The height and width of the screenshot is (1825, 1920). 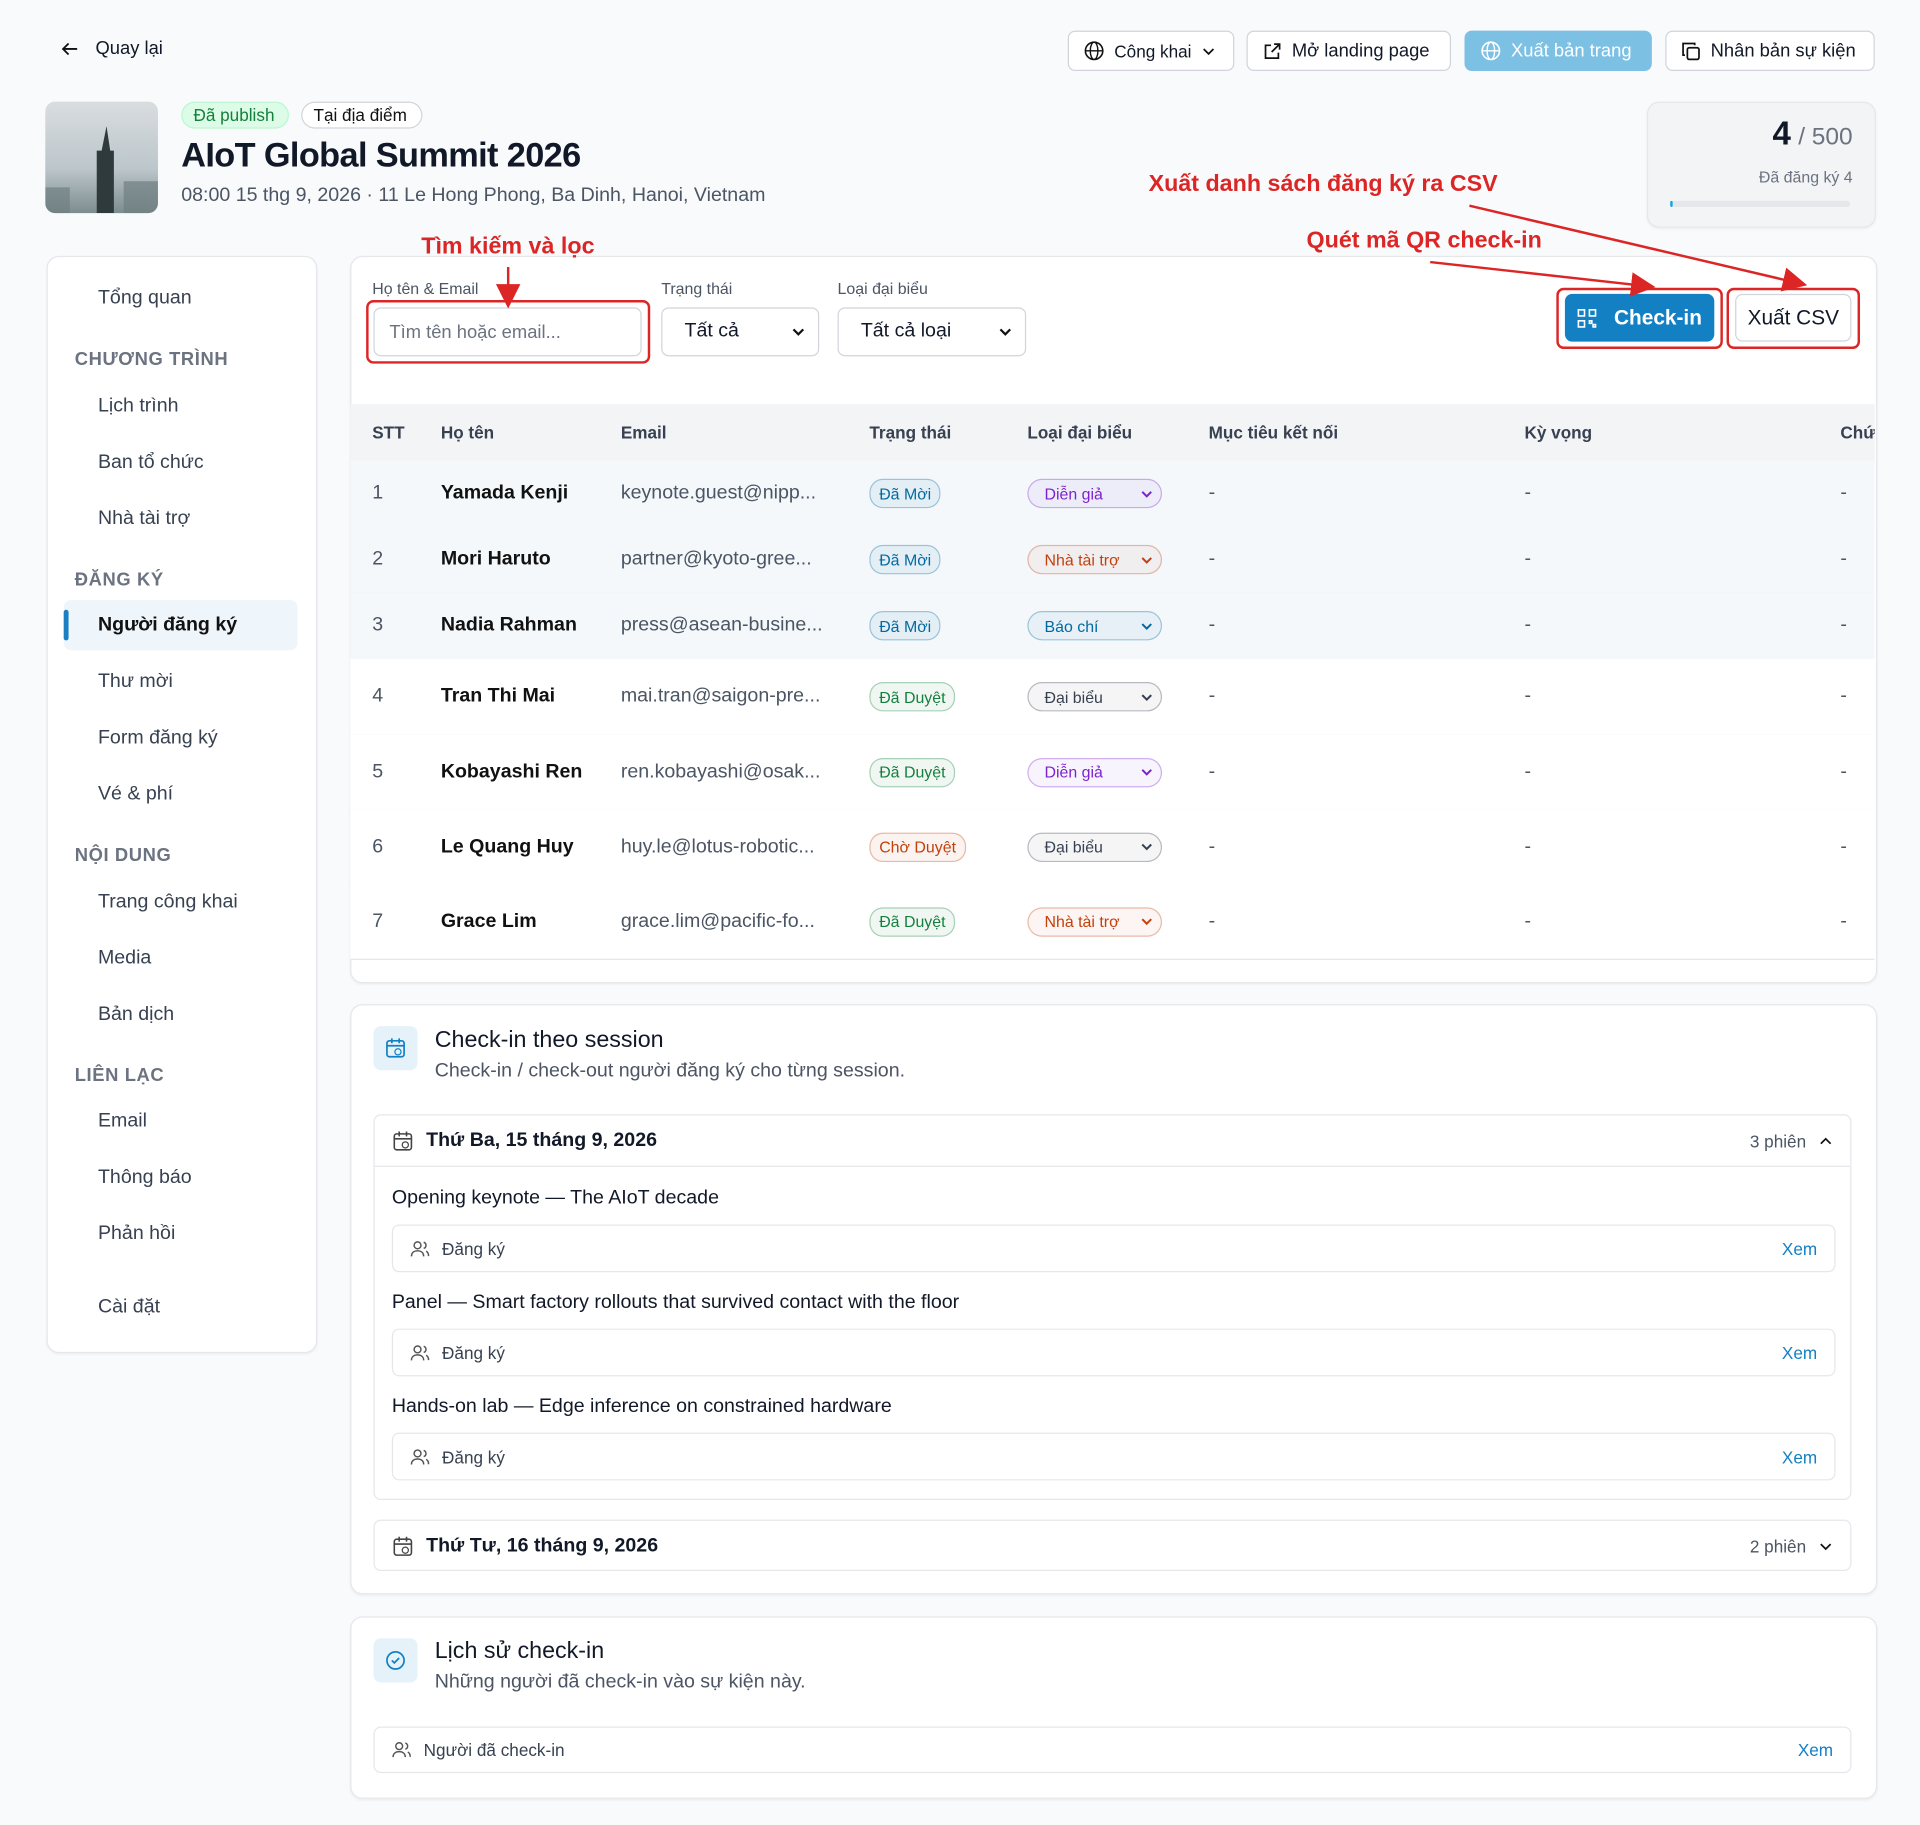 What do you see at coordinates (1112, 1750) in the screenshot?
I see `history-row: Người đã check-in Xem` at bounding box center [1112, 1750].